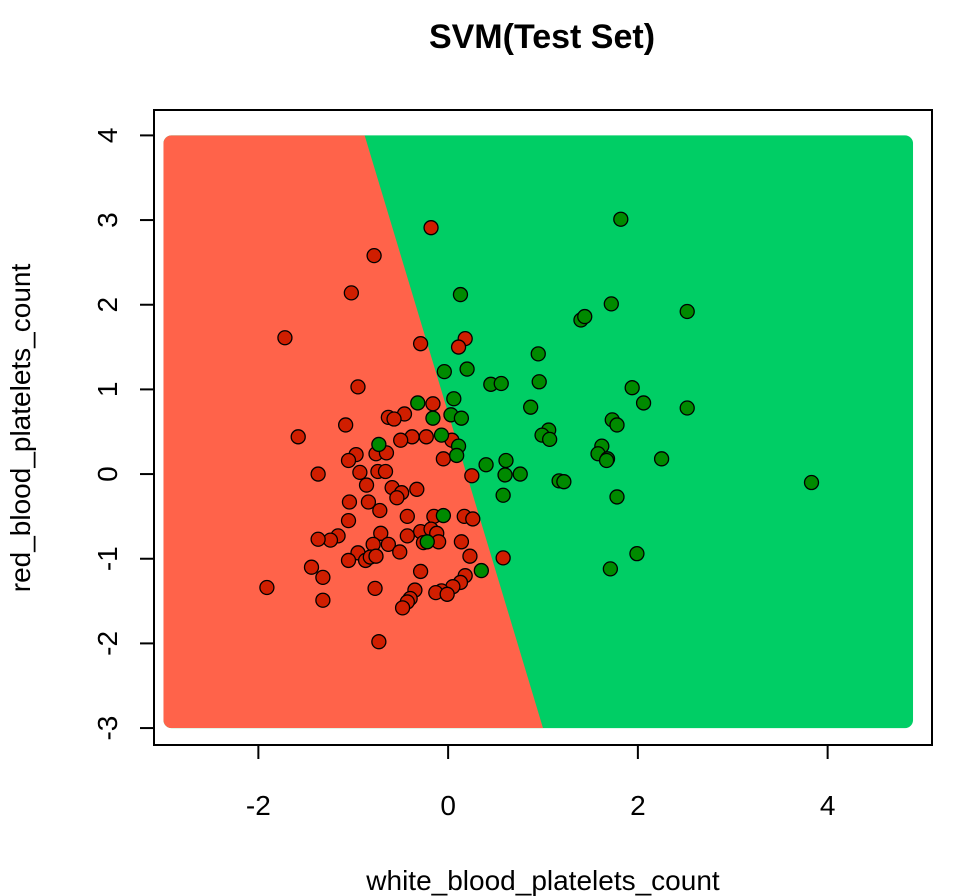 The width and height of the screenshot is (978, 896). Describe the element at coordinates (258, 805) in the screenshot. I see `x-tick-label: -2` at that location.